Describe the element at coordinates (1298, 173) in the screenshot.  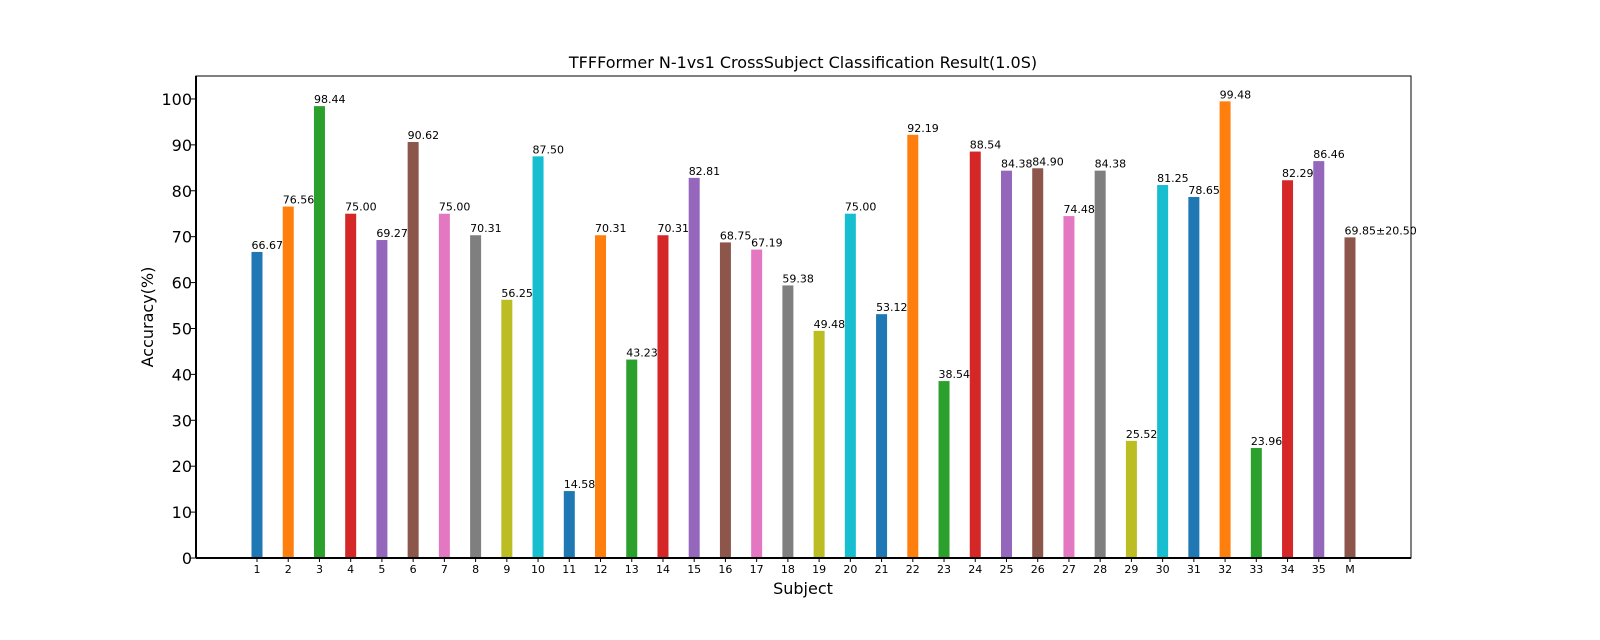
I see `bar-value-label: 82.29` at that location.